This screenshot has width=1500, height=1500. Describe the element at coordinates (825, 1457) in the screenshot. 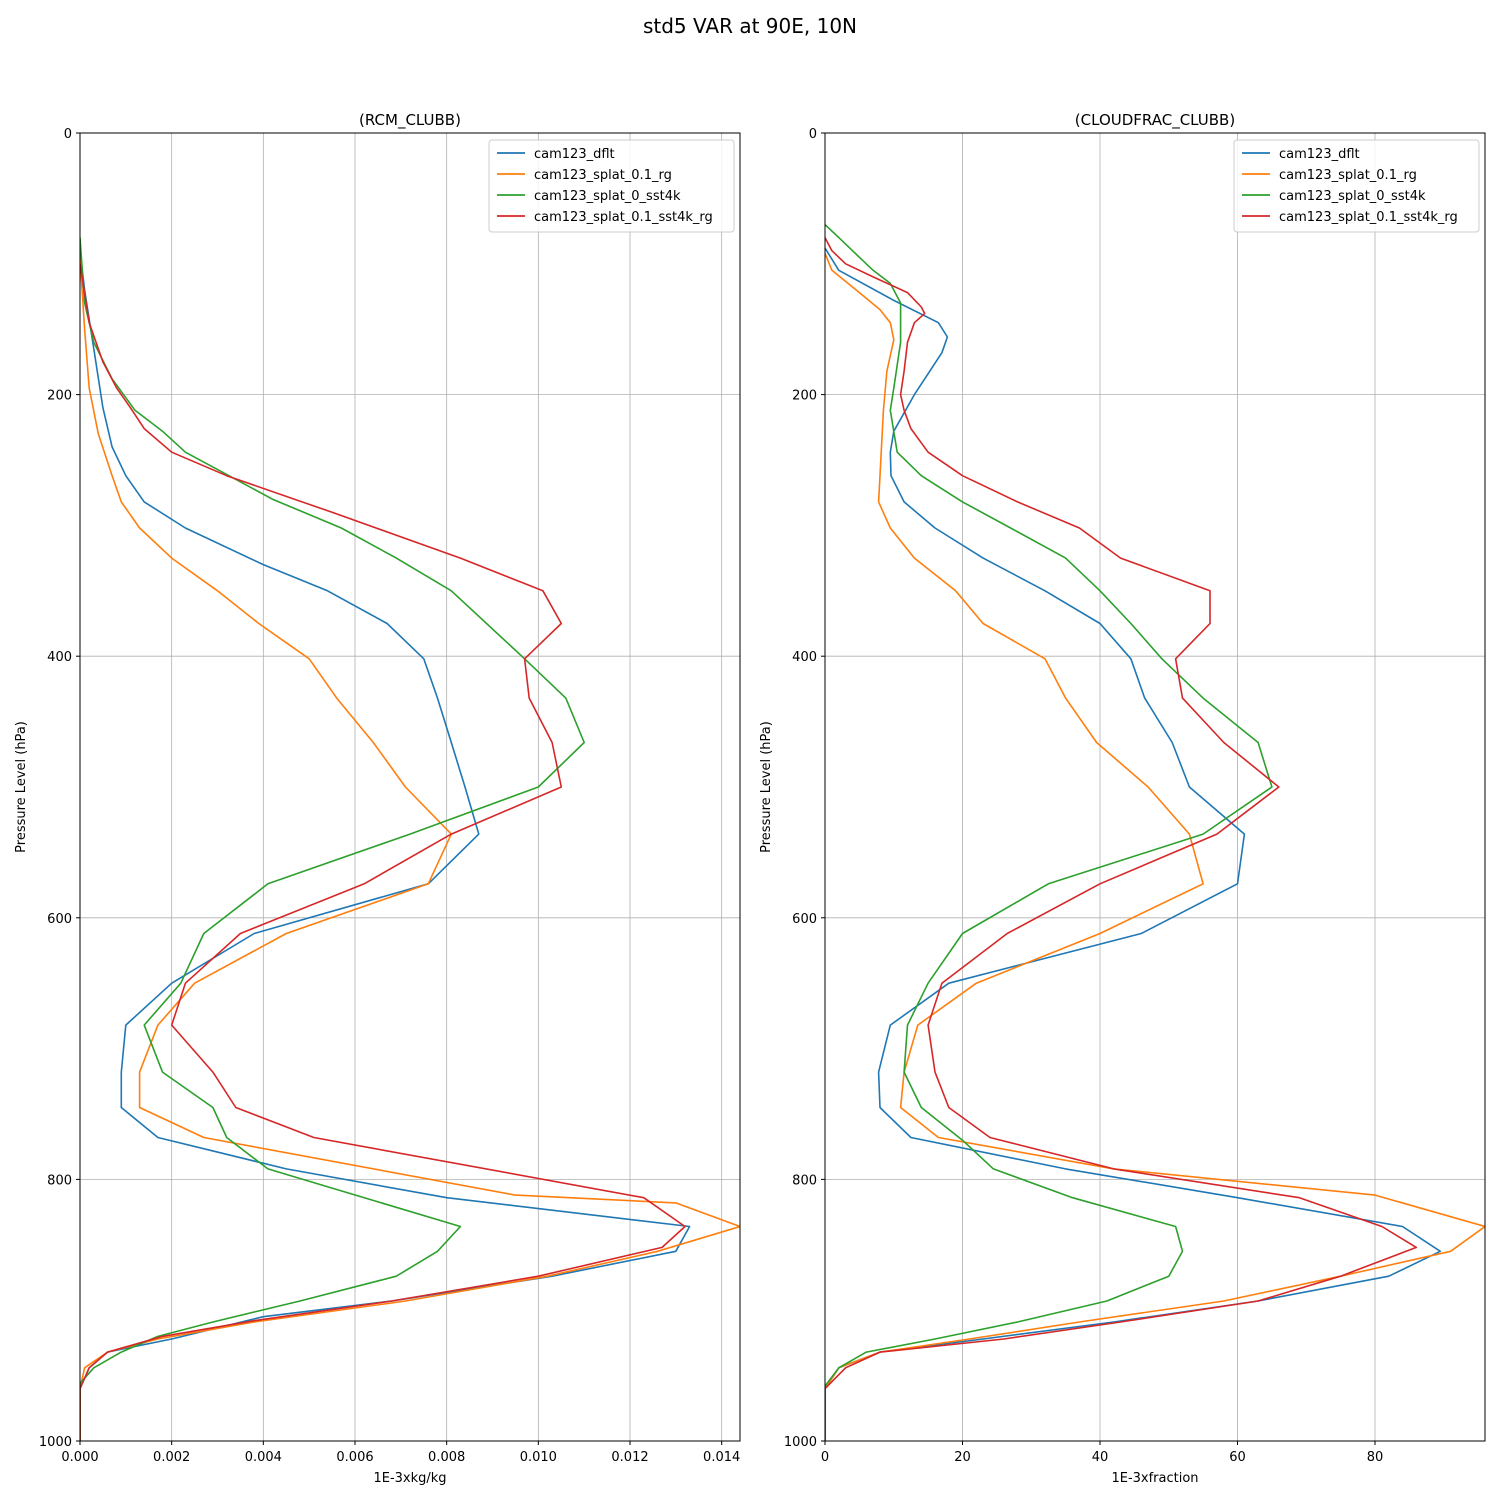

I see `x-tick-label: 0` at that location.